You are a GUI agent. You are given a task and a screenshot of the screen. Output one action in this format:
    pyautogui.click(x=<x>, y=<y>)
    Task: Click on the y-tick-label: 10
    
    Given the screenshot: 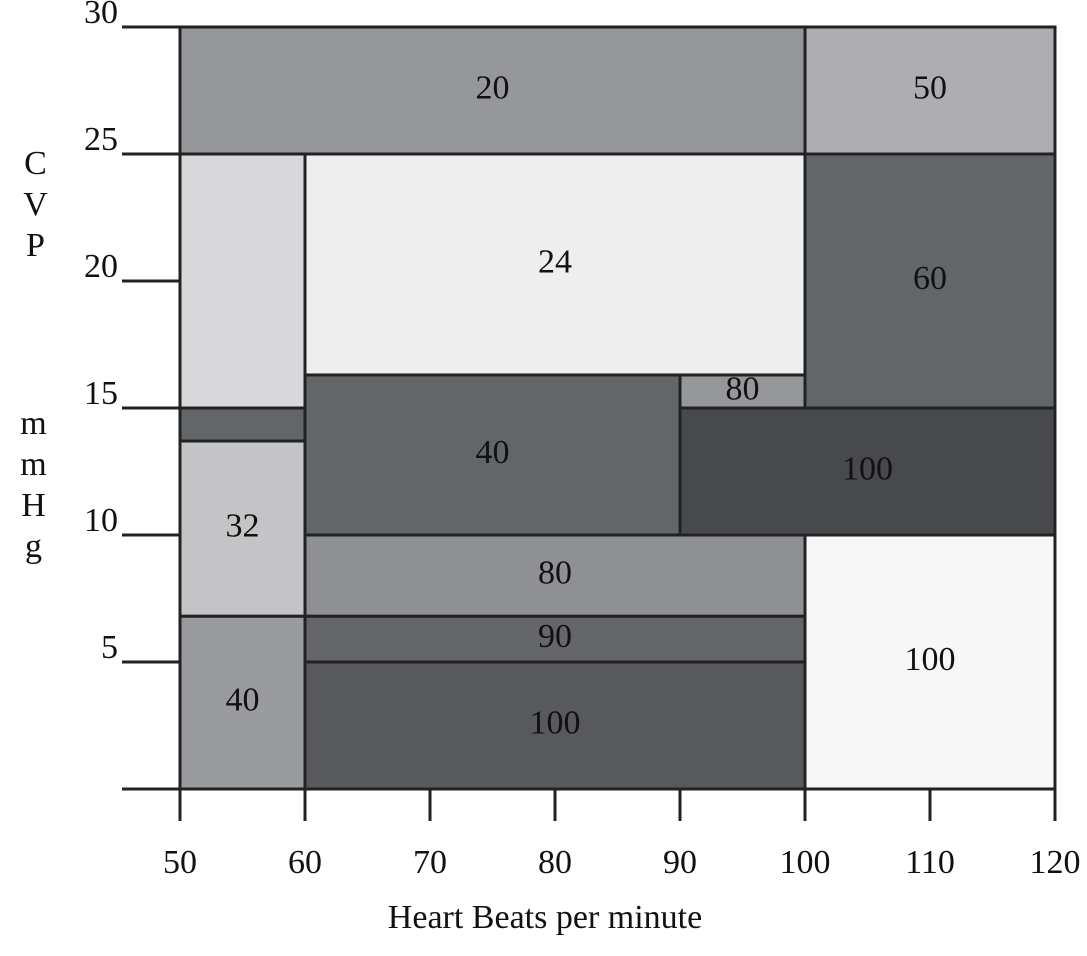 What is the action you would take?
    pyautogui.click(x=101, y=520)
    